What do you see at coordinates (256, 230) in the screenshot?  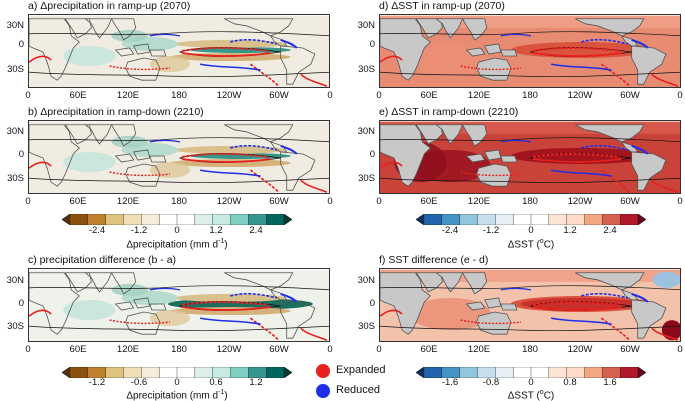 I see `colorbar-tick: 2.4` at bounding box center [256, 230].